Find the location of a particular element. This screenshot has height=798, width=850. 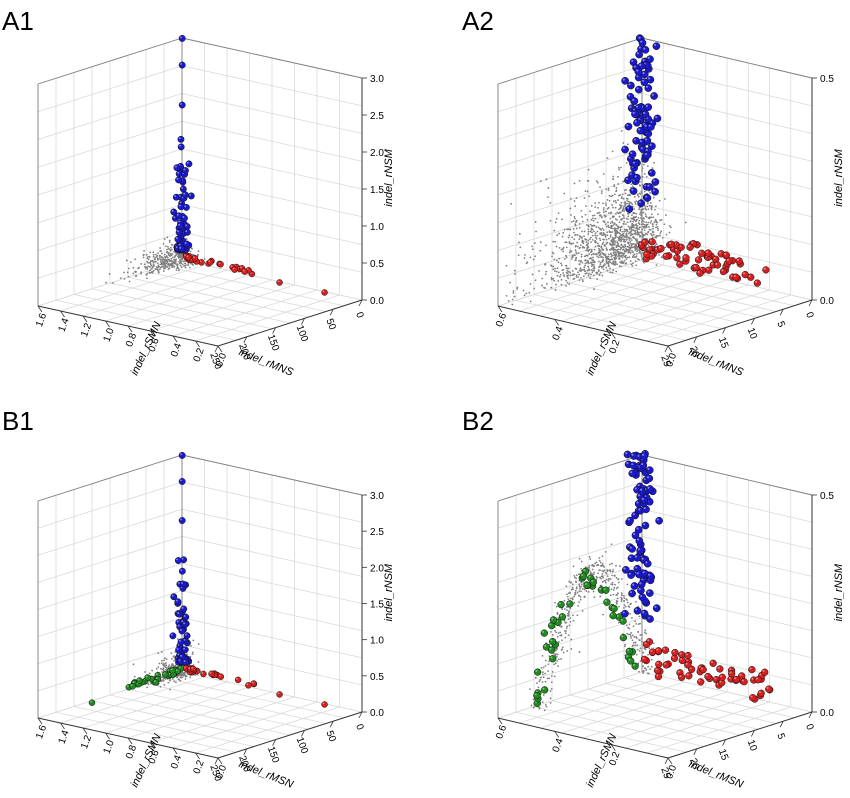

green-point-highlight is located at coordinates (171, 669).